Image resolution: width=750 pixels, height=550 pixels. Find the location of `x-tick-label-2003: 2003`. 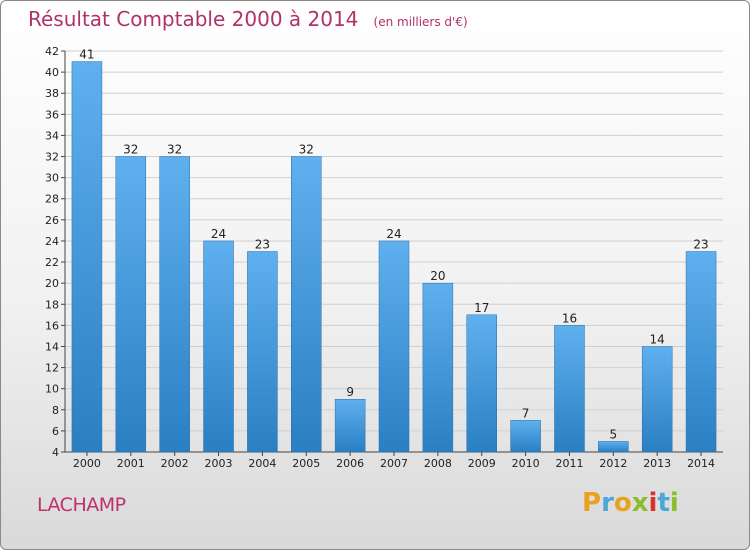

x-tick-label-2003: 2003 is located at coordinates (219, 463).